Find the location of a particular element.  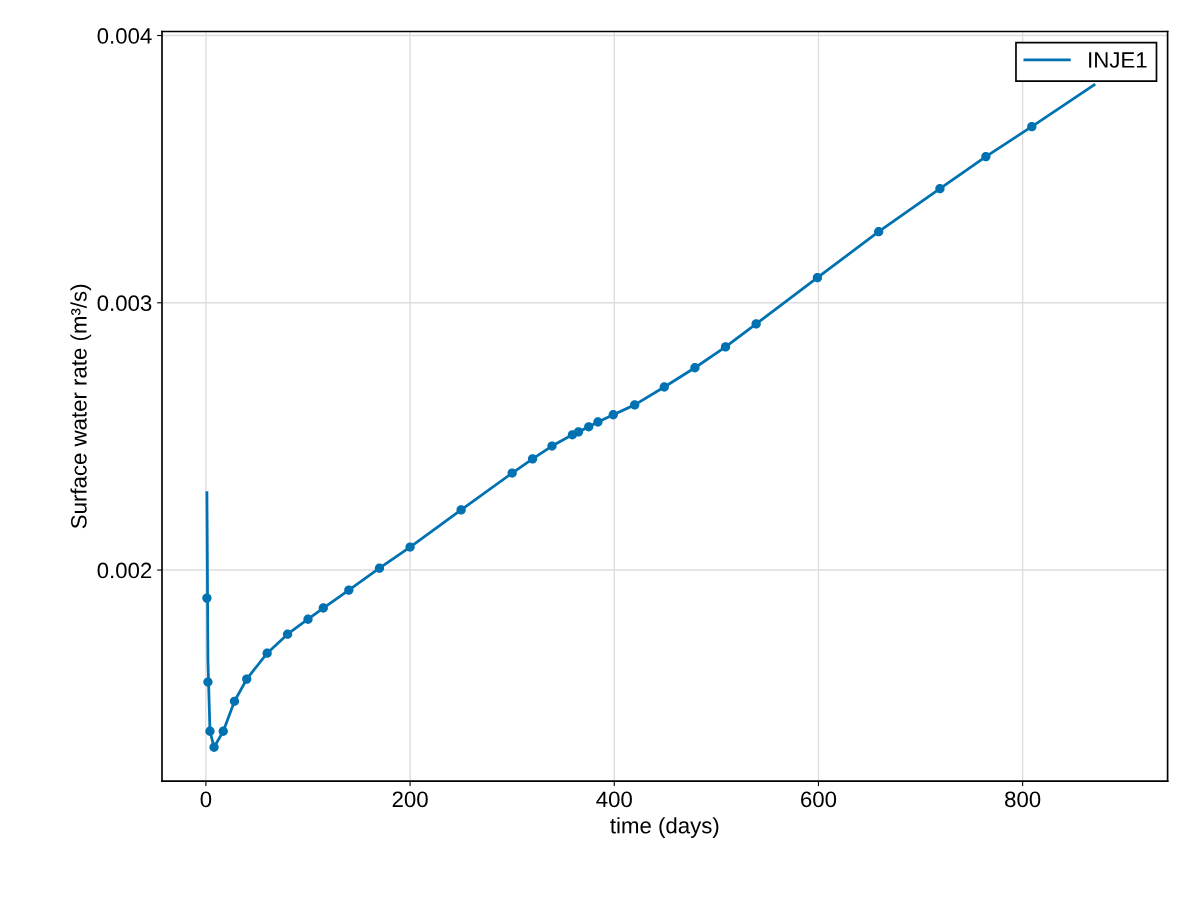

x-tick-label: 400 is located at coordinates (614, 799).